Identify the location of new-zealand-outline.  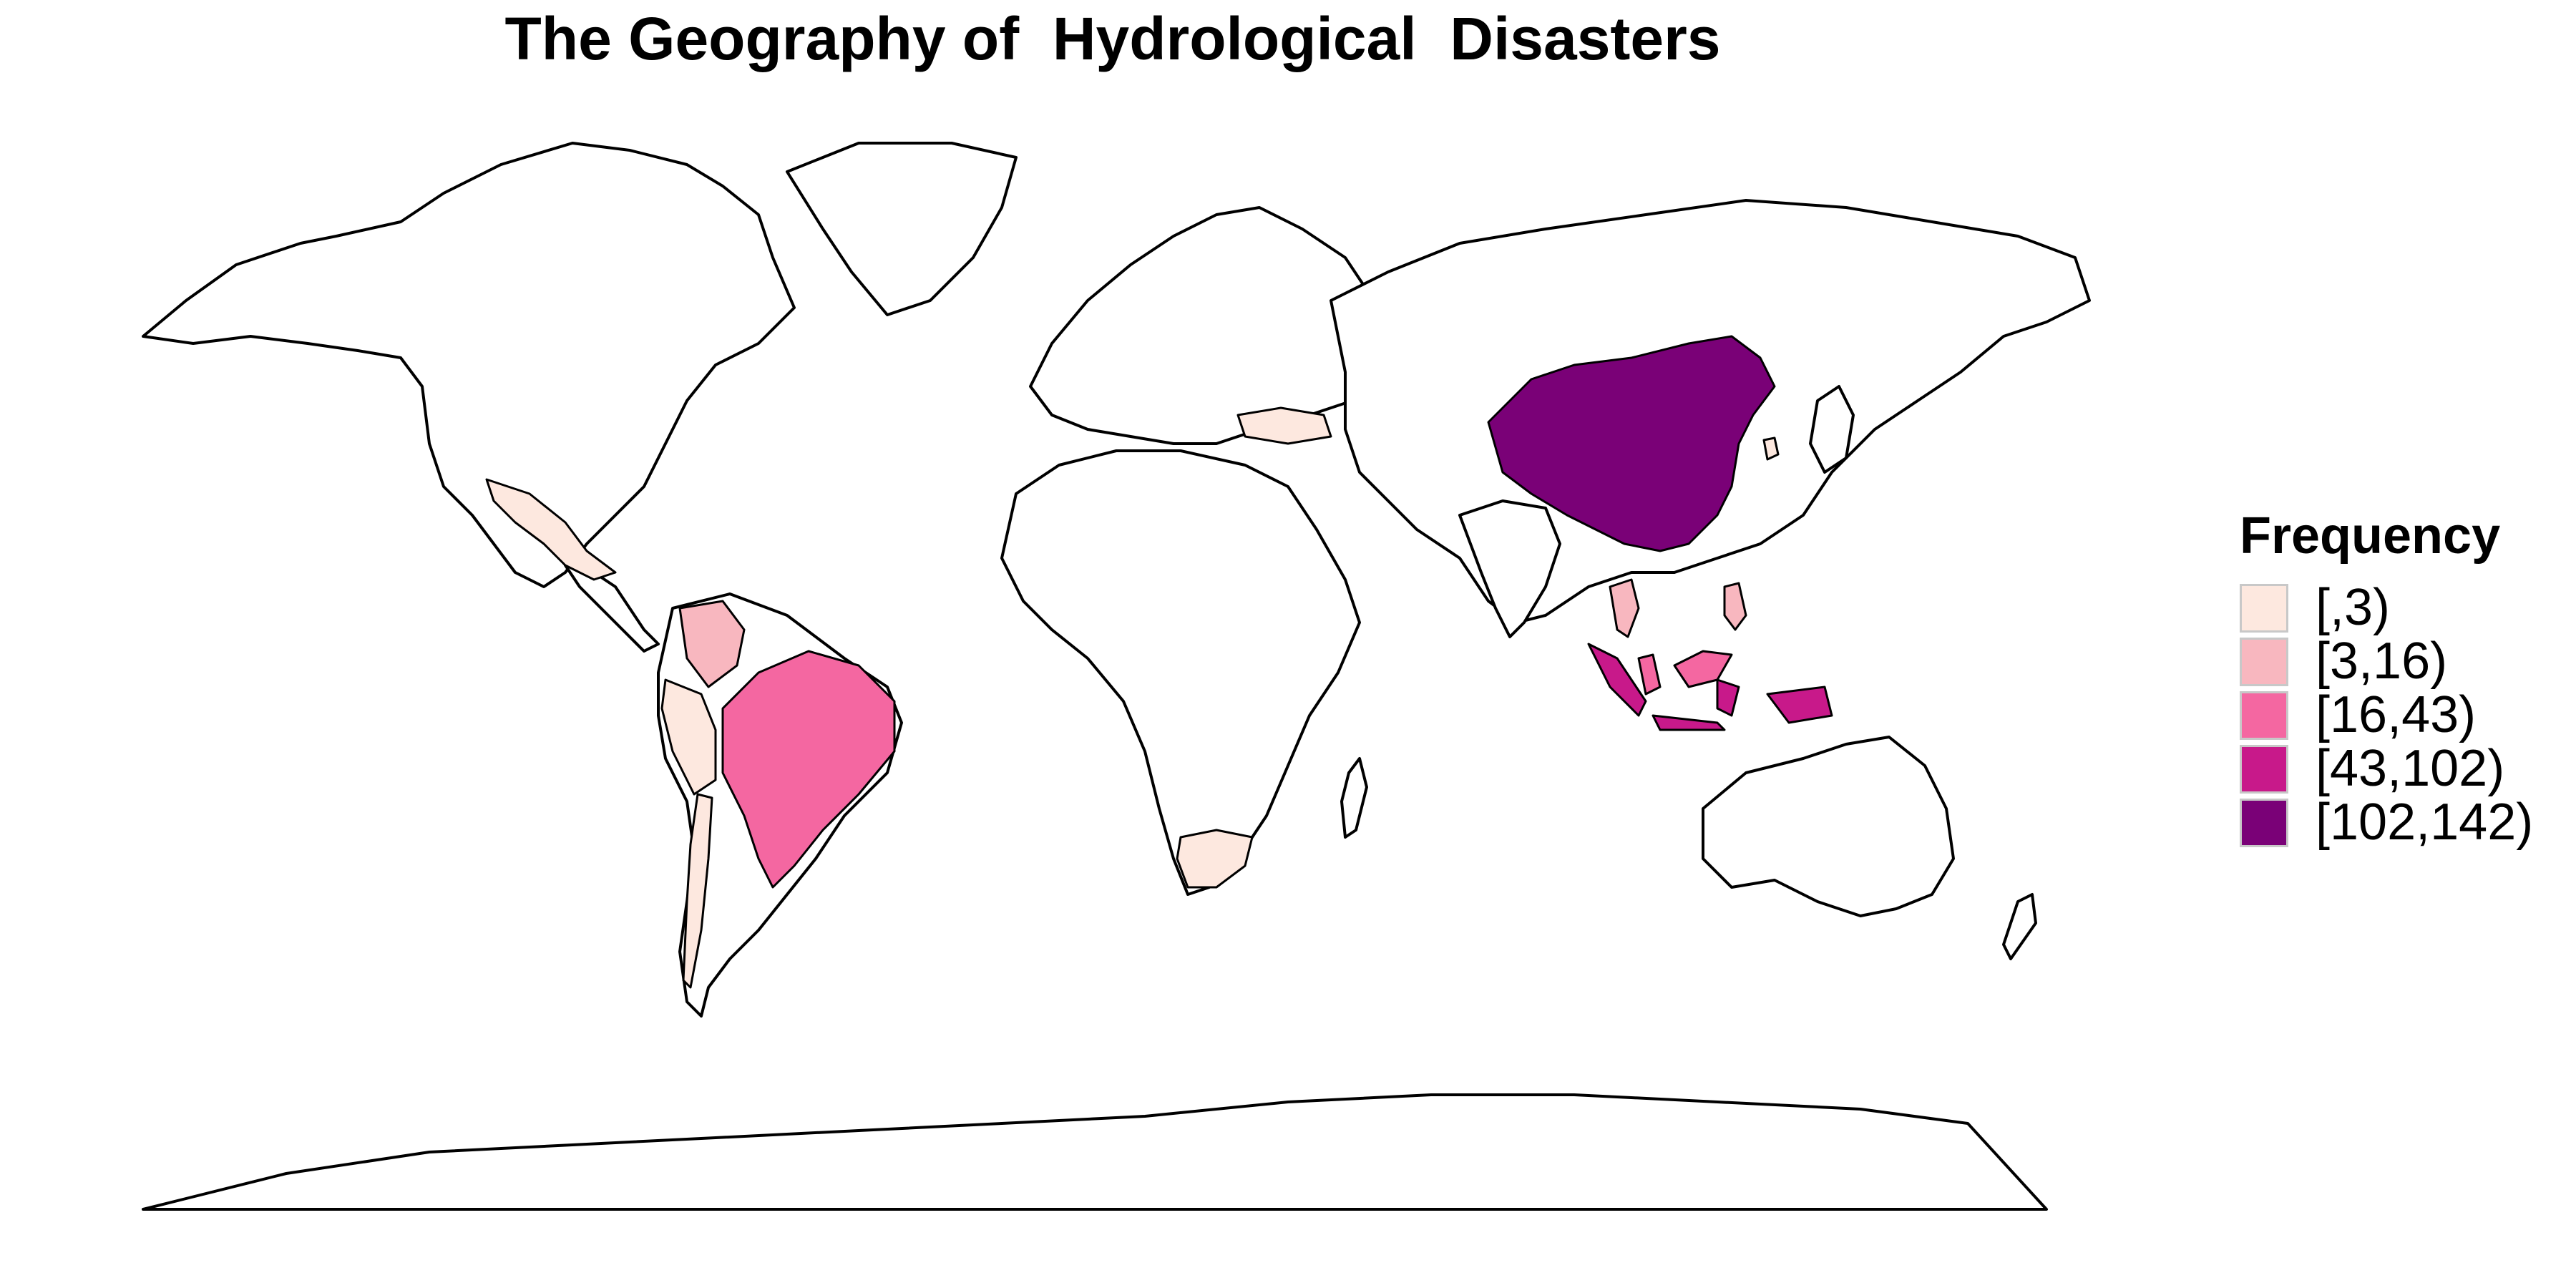
(2019, 926).